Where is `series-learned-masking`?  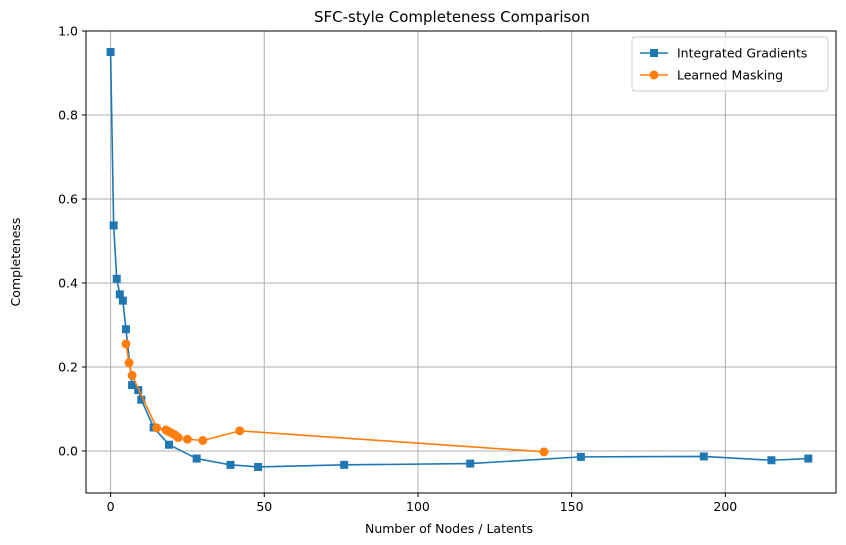
series-learned-masking is located at coordinates (335, 398).